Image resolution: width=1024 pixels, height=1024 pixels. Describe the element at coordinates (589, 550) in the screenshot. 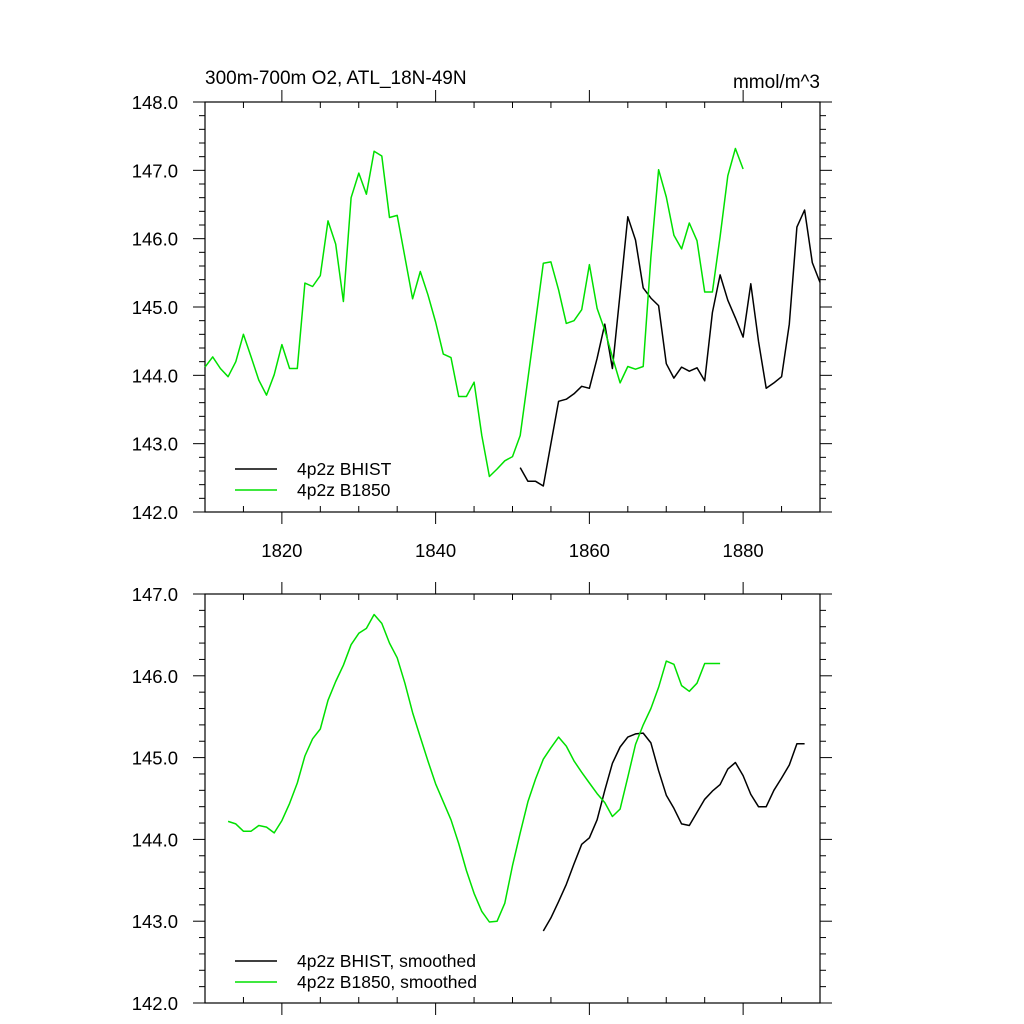

I see `x-tick-label: 1860` at that location.